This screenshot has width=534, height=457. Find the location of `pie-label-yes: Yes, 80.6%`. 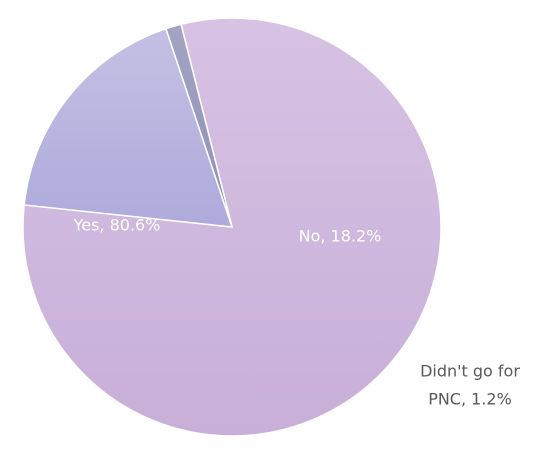

pie-label-yes: Yes, 80.6% is located at coordinates (117, 225).